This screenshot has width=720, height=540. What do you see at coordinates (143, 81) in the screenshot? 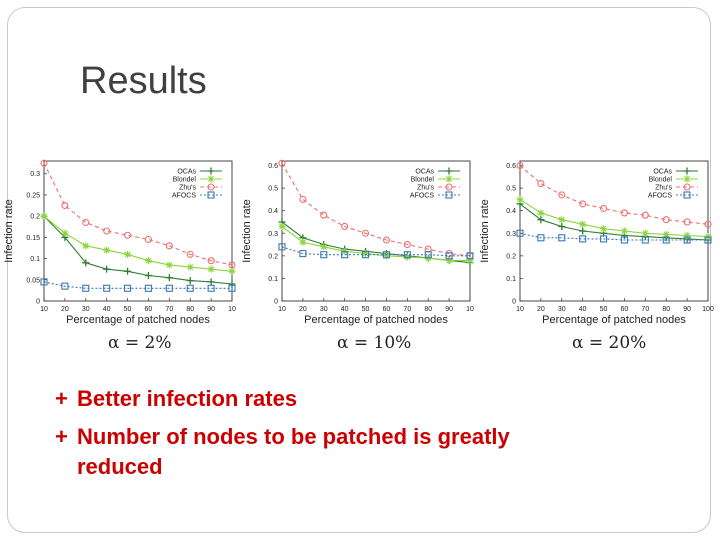
I see `slide-title: Results` at bounding box center [143, 81].